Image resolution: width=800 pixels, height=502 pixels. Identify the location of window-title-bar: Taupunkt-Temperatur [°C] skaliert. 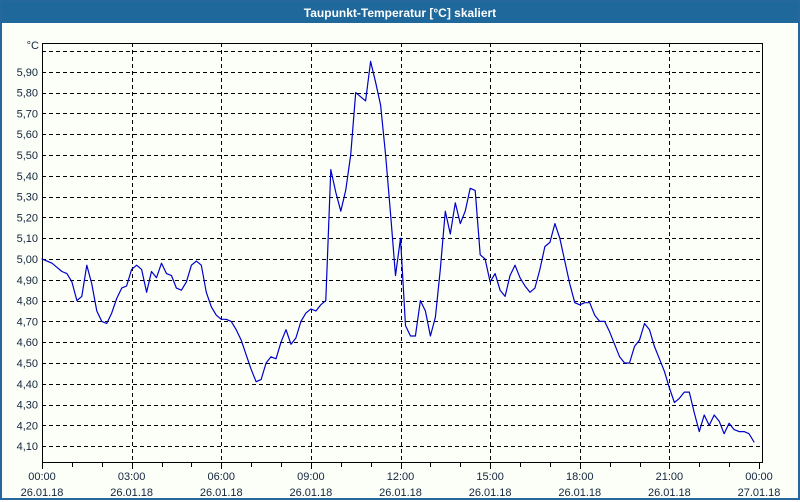
(400, 12).